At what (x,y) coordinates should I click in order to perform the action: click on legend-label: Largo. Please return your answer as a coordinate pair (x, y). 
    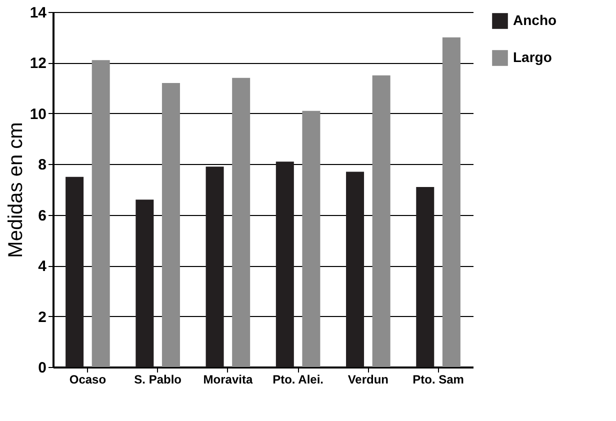
    Looking at the image, I should click on (532, 57).